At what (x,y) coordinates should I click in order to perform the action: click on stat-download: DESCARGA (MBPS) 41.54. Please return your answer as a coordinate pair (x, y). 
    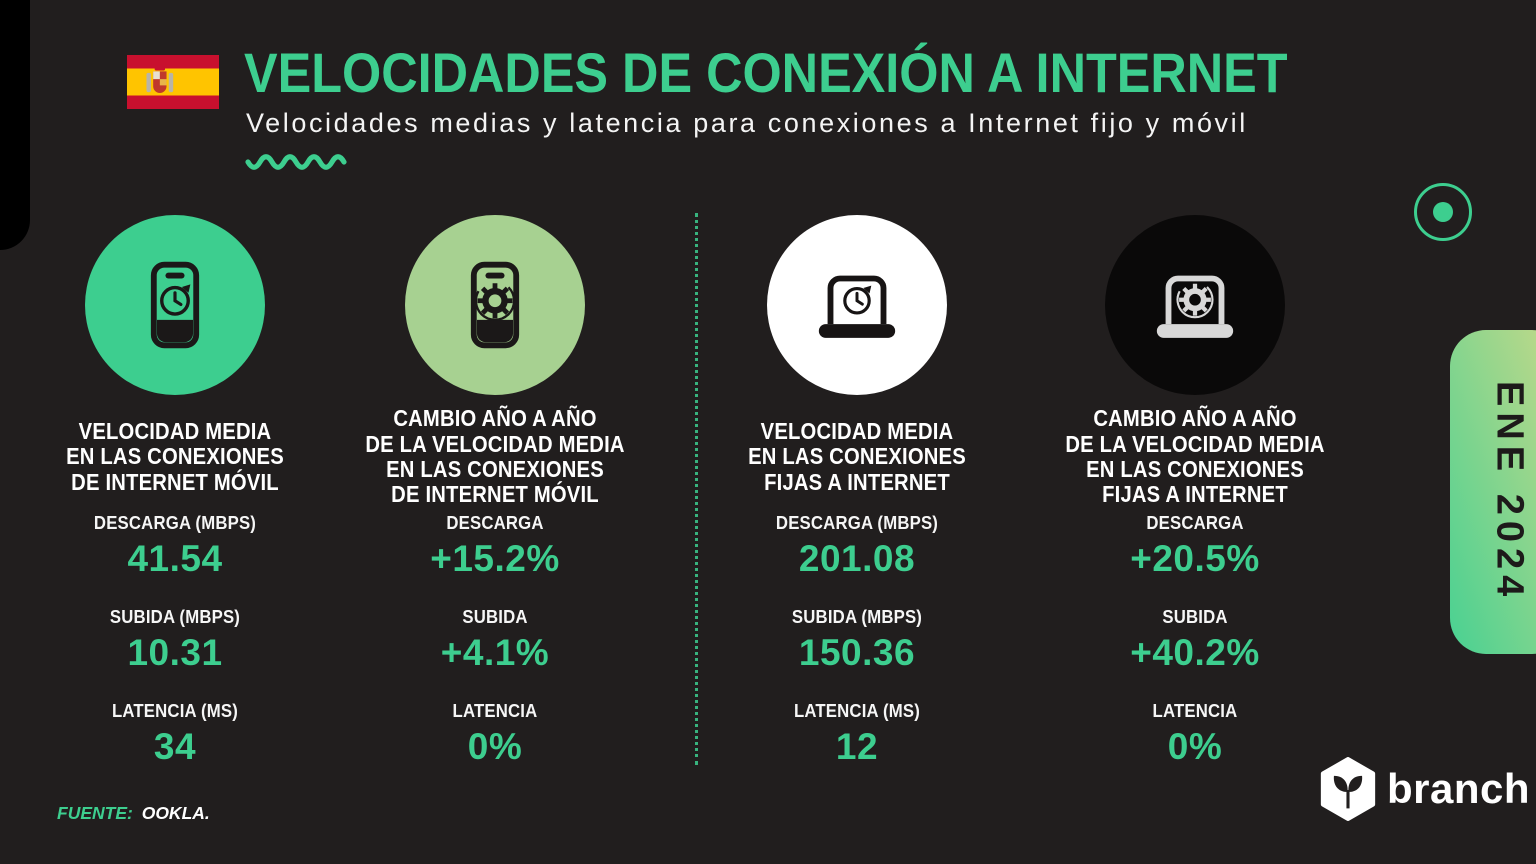
    Looking at the image, I should click on (175, 546).